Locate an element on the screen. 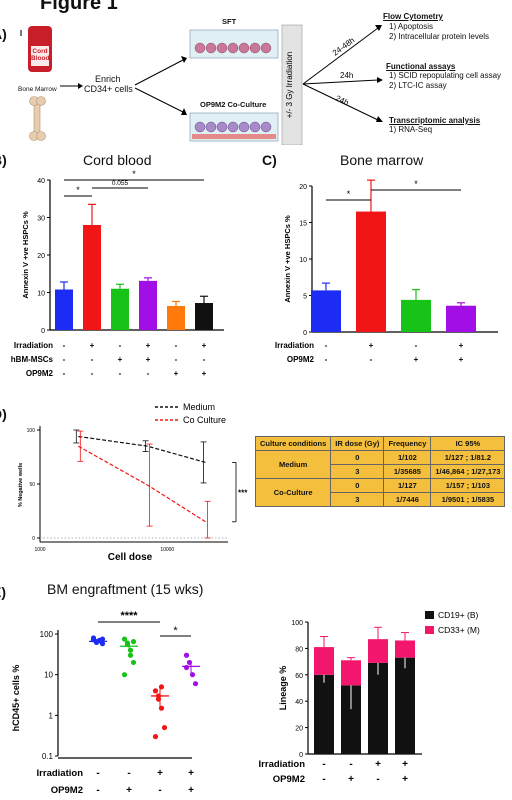 The height and width of the screenshot is (800, 512). table-cell: 1/7446 is located at coordinates (407, 499).